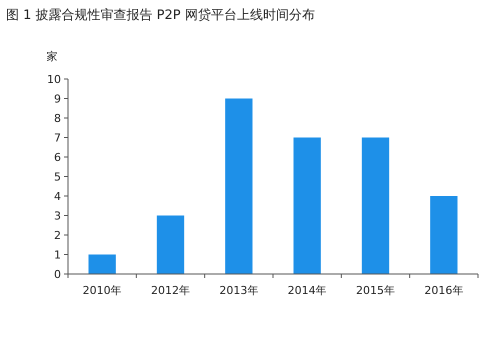  What do you see at coordinates (57, 118) in the screenshot?
I see `y-tick-label: 8` at bounding box center [57, 118].